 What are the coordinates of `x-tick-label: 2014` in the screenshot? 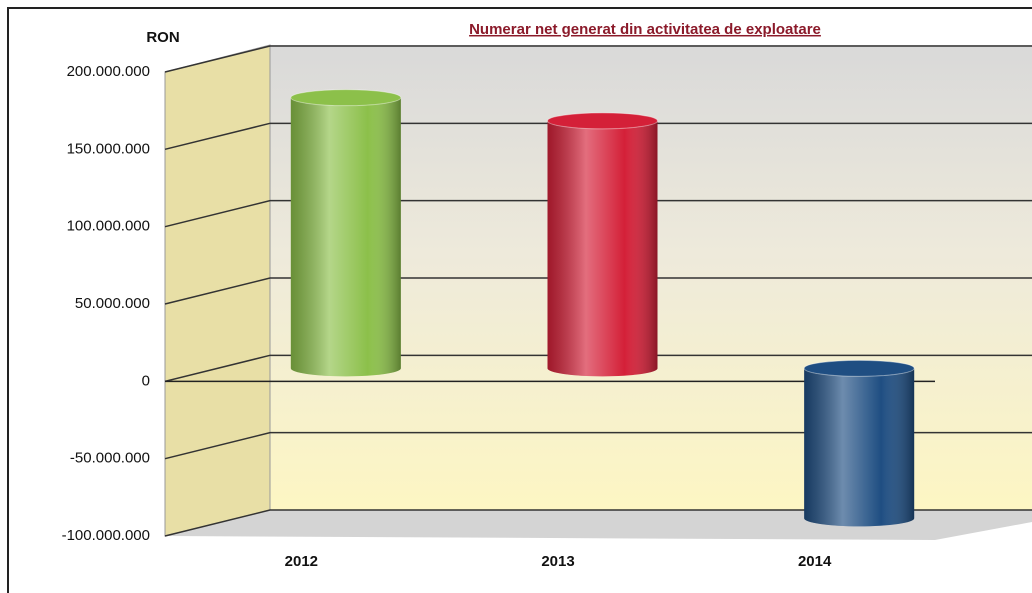 It's located at (815, 561).